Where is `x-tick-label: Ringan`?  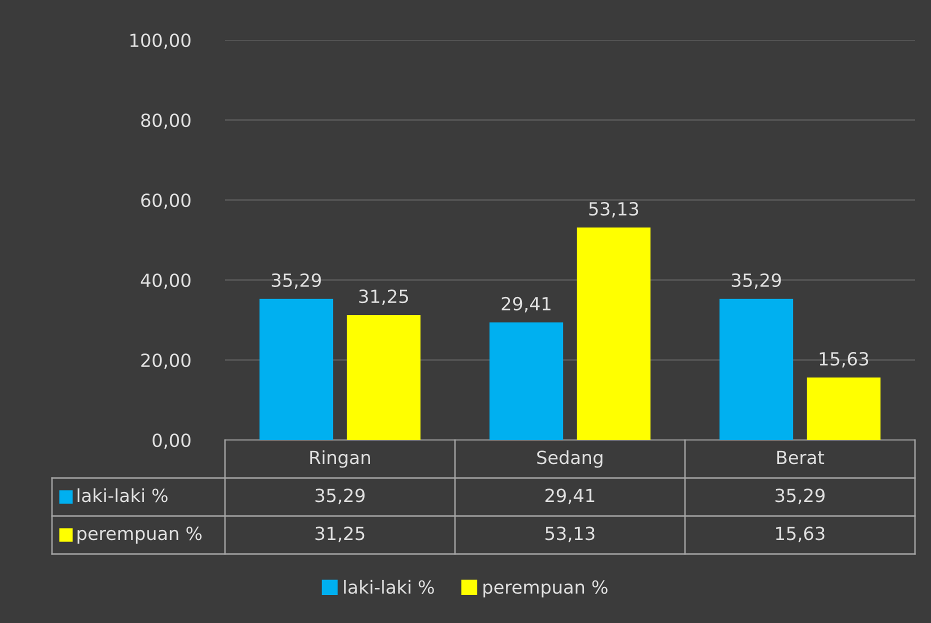 x-tick-label: Ringan is located at coordinates (340, 459).